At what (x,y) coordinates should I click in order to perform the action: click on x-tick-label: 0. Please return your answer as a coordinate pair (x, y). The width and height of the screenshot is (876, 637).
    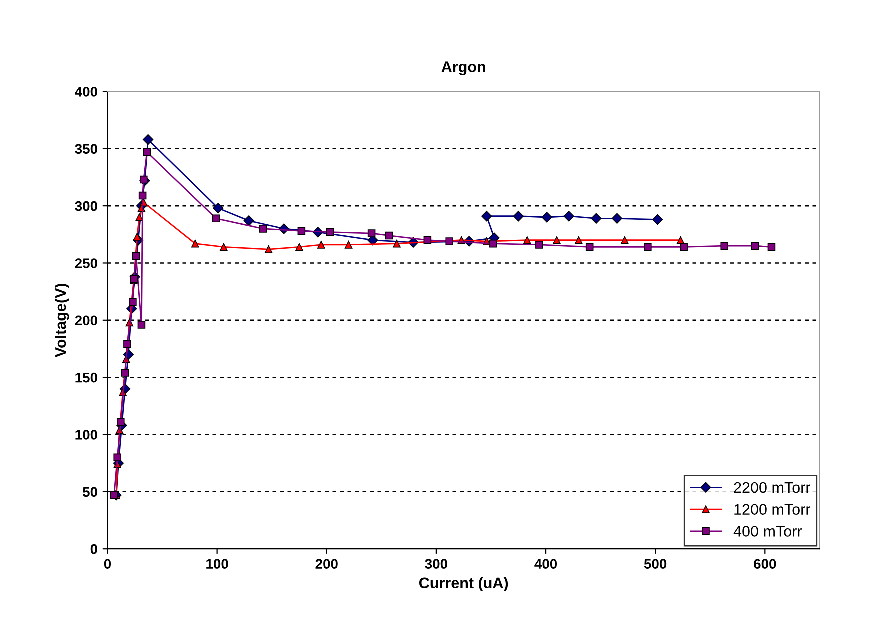
    Looking at the image, I should click on (108, 564).